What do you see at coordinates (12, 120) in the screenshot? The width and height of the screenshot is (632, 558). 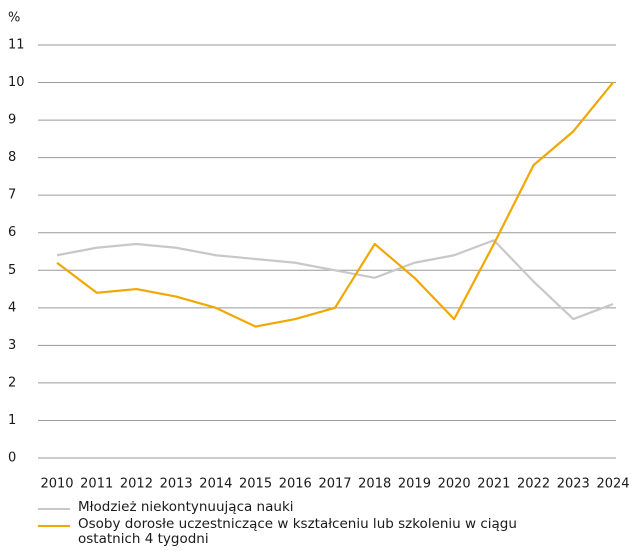 I see `y-tick-label: 9` at bounding box center [12, 120].